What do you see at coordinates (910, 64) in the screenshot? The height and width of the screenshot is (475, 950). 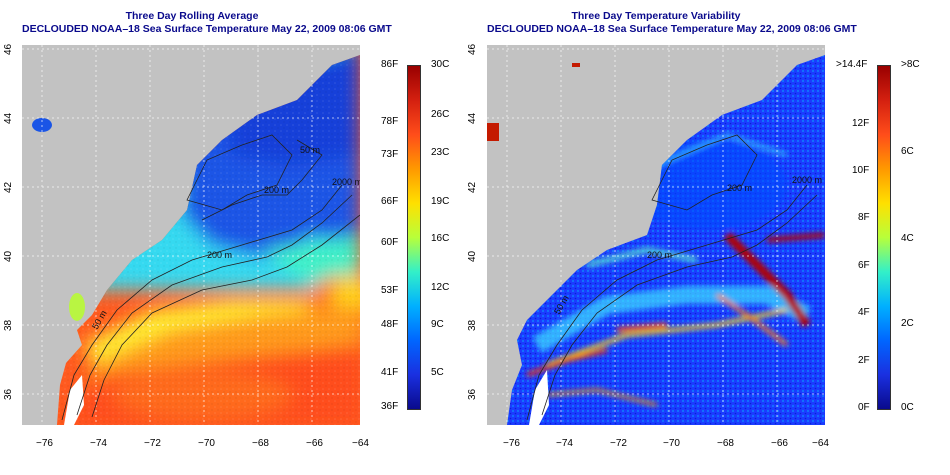 I see `right-cb-c-8: >8C` at bounding box center [910, 64].